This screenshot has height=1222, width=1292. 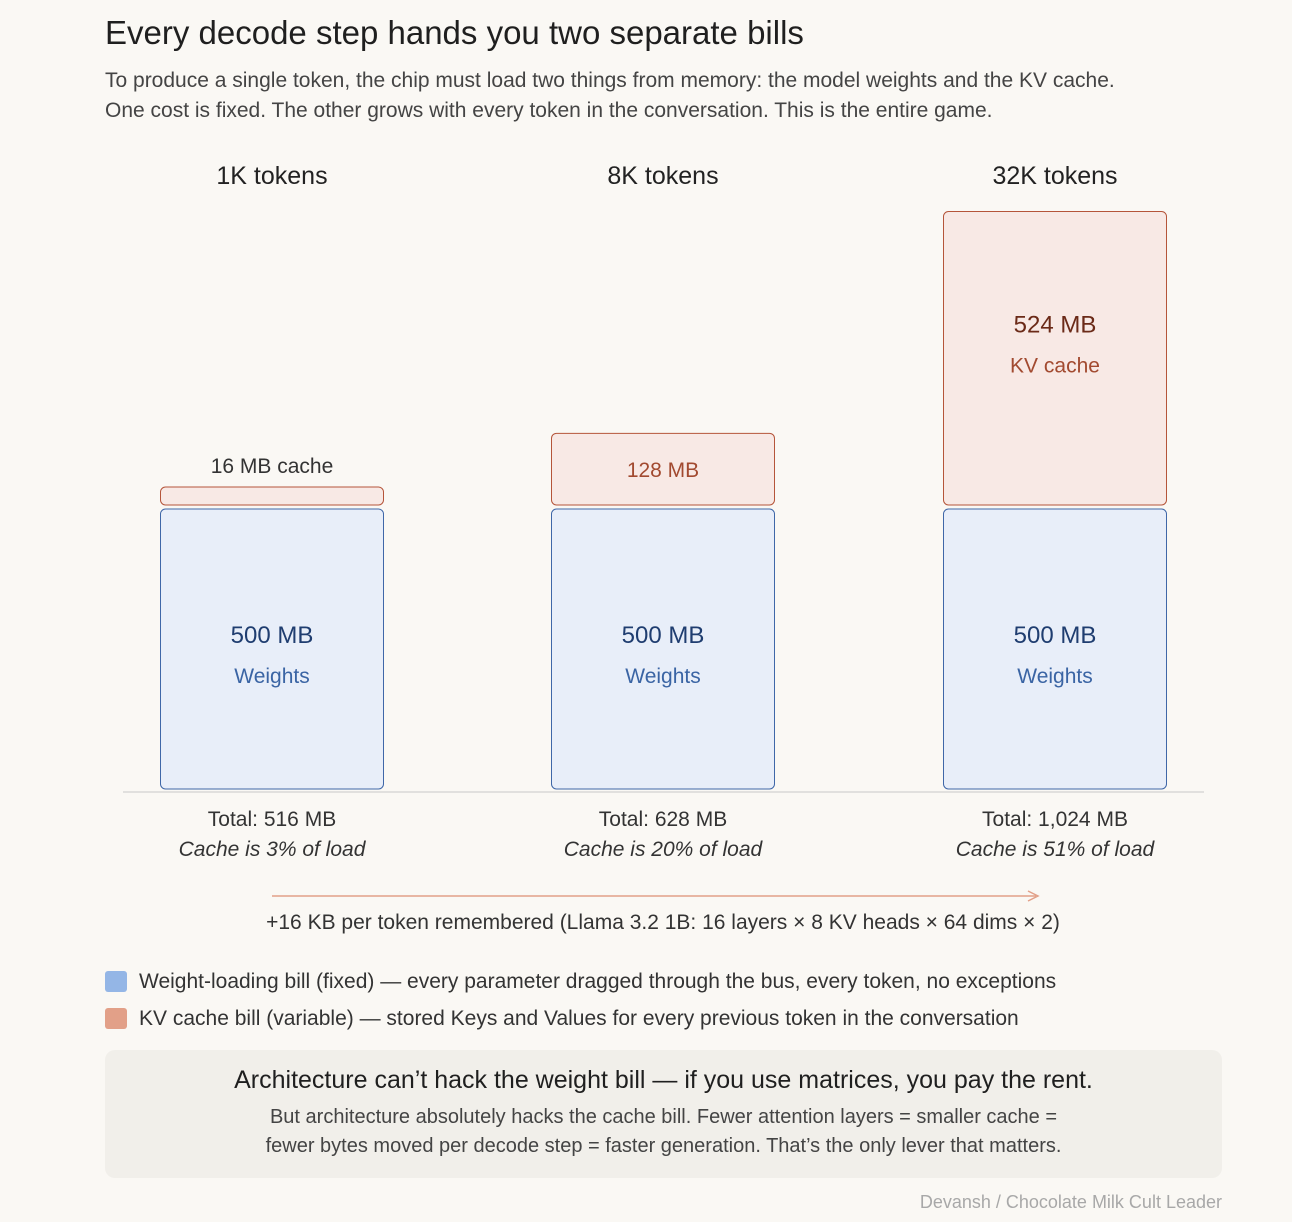 What do you see at coordinates (1055, 365) in the screenshot?
I see `bar-kv-cache-caption: KV cache` at bounding box center [1055, 365].